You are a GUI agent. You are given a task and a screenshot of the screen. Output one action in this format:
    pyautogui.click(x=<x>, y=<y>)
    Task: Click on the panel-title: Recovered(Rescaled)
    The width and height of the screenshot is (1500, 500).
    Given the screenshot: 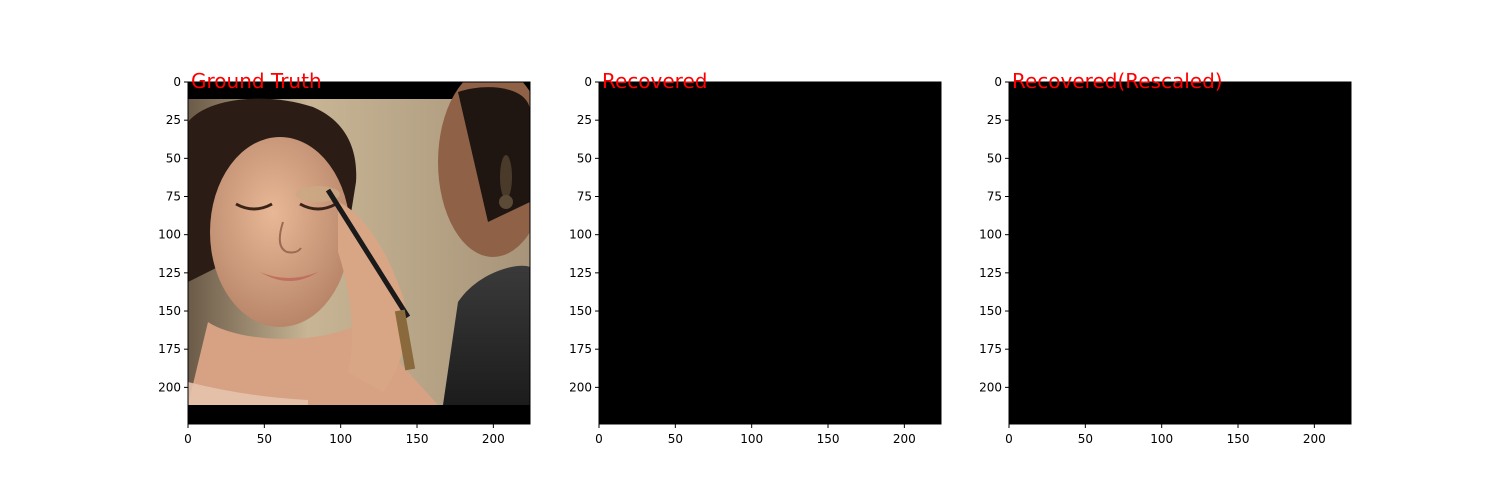 What is the action you would take?
    pyautogui.click(x=1117, y=81)
    